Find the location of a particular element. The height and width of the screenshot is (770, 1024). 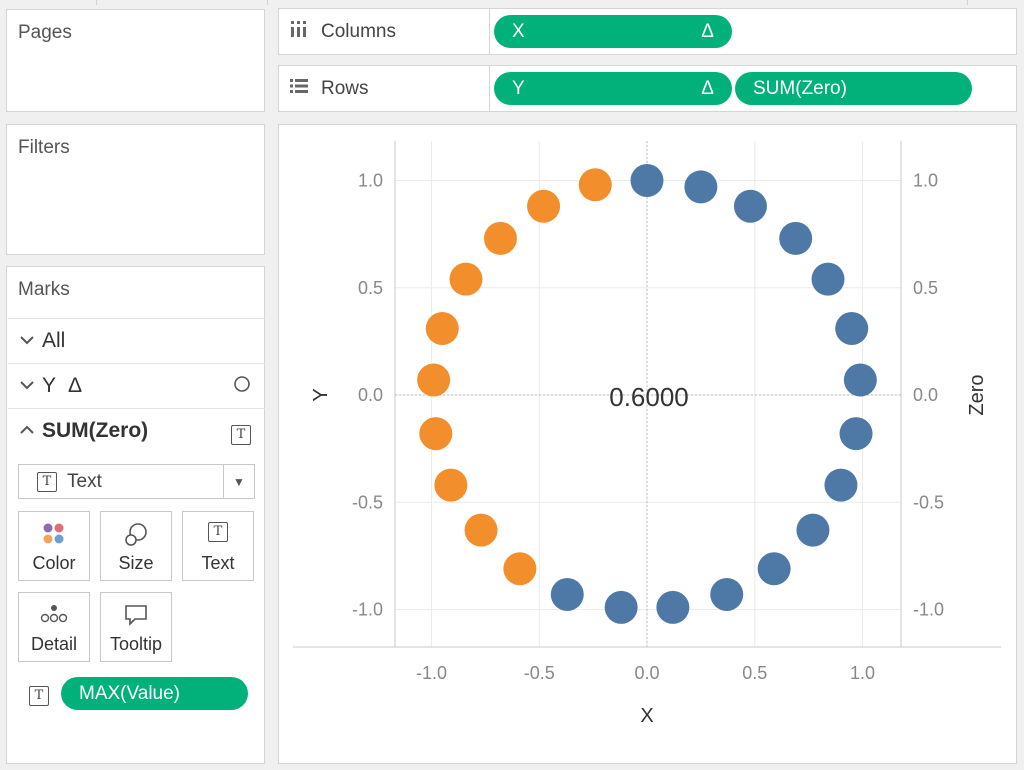

x-tick-label: 0.0 is located at coordinates (646, 673).